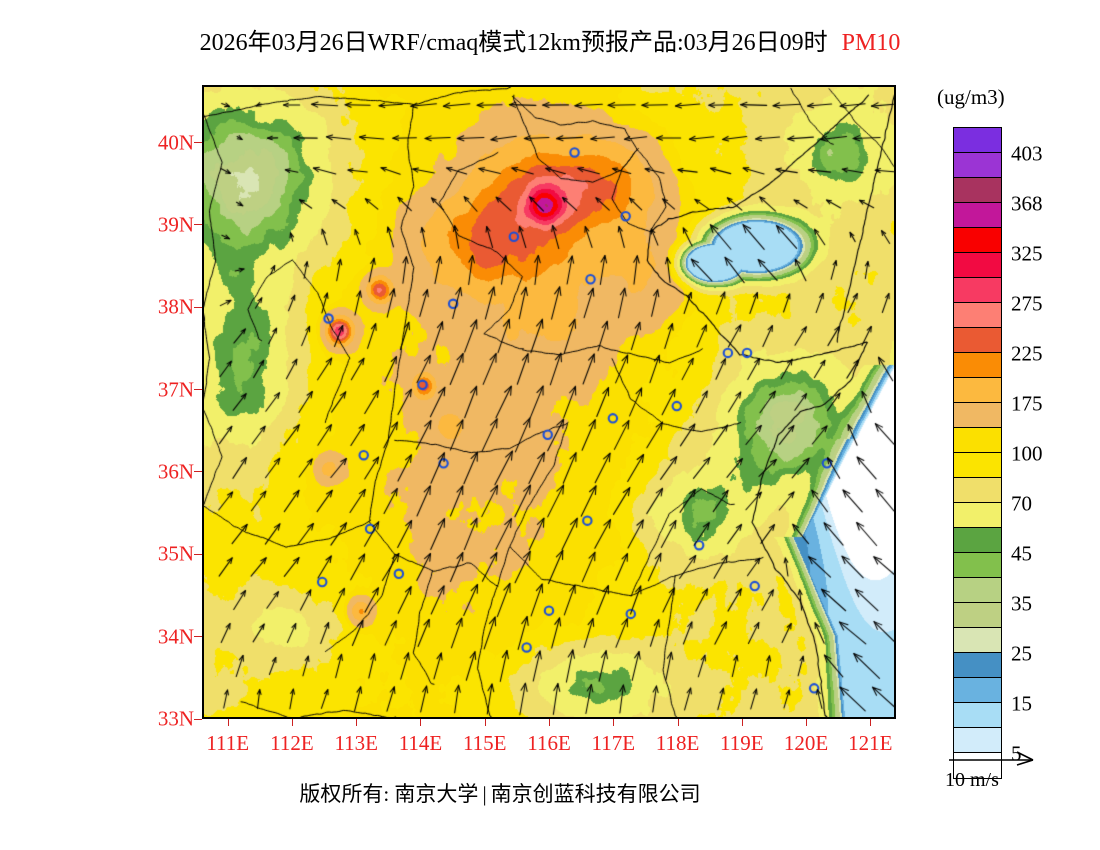  I want to click on latitude-tick-label: 37N, so click(175, 389).